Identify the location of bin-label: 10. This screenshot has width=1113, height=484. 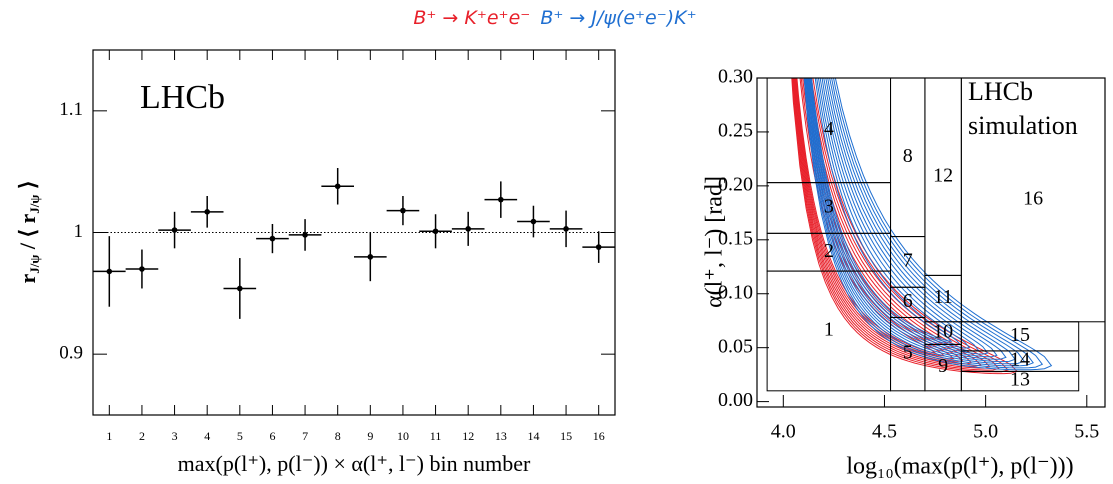
(943, 332).